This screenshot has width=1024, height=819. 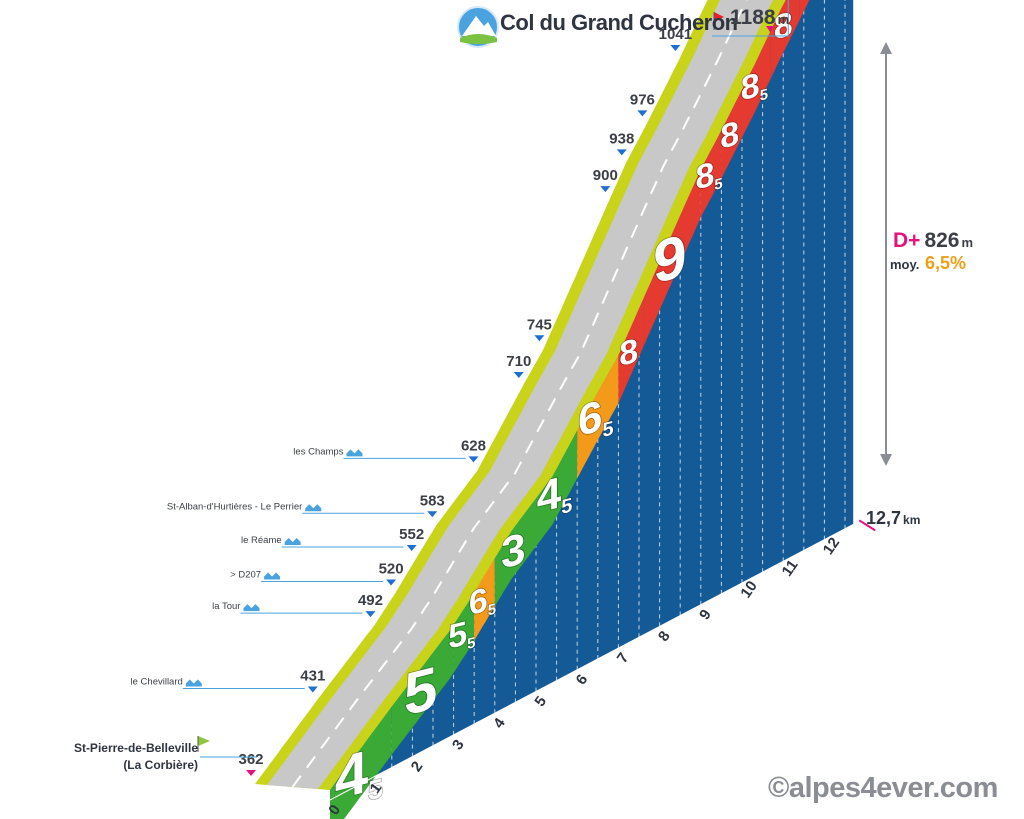 I want to click on gradient-label: 9, so click(x=669, y=258).